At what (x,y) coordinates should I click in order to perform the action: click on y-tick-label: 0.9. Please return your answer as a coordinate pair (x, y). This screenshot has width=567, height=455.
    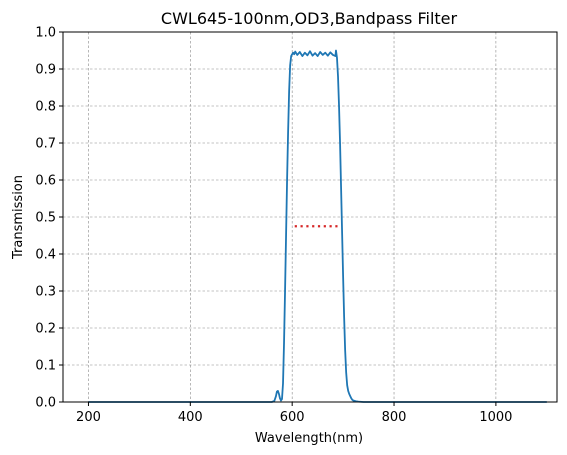
    Looking at the image, I should click on (45, 70).